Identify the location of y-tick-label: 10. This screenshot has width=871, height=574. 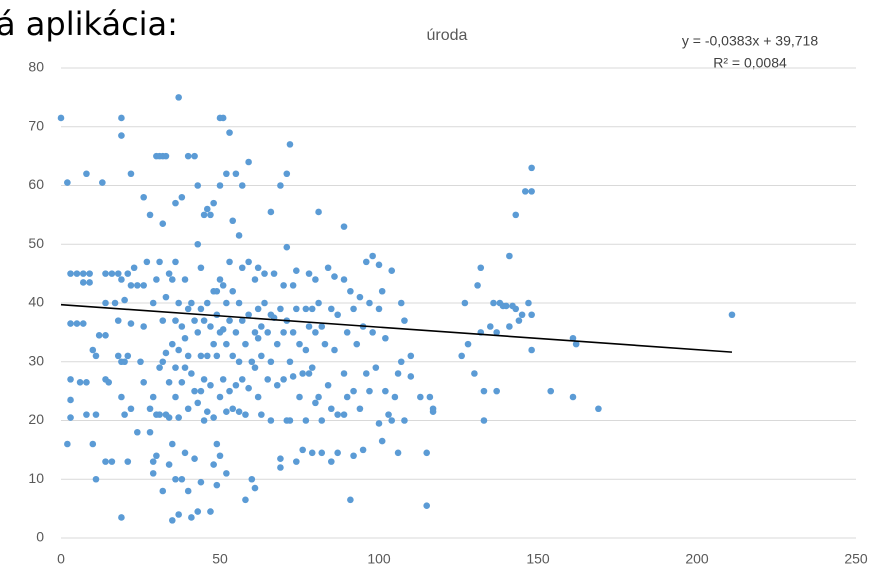
(36, 478).